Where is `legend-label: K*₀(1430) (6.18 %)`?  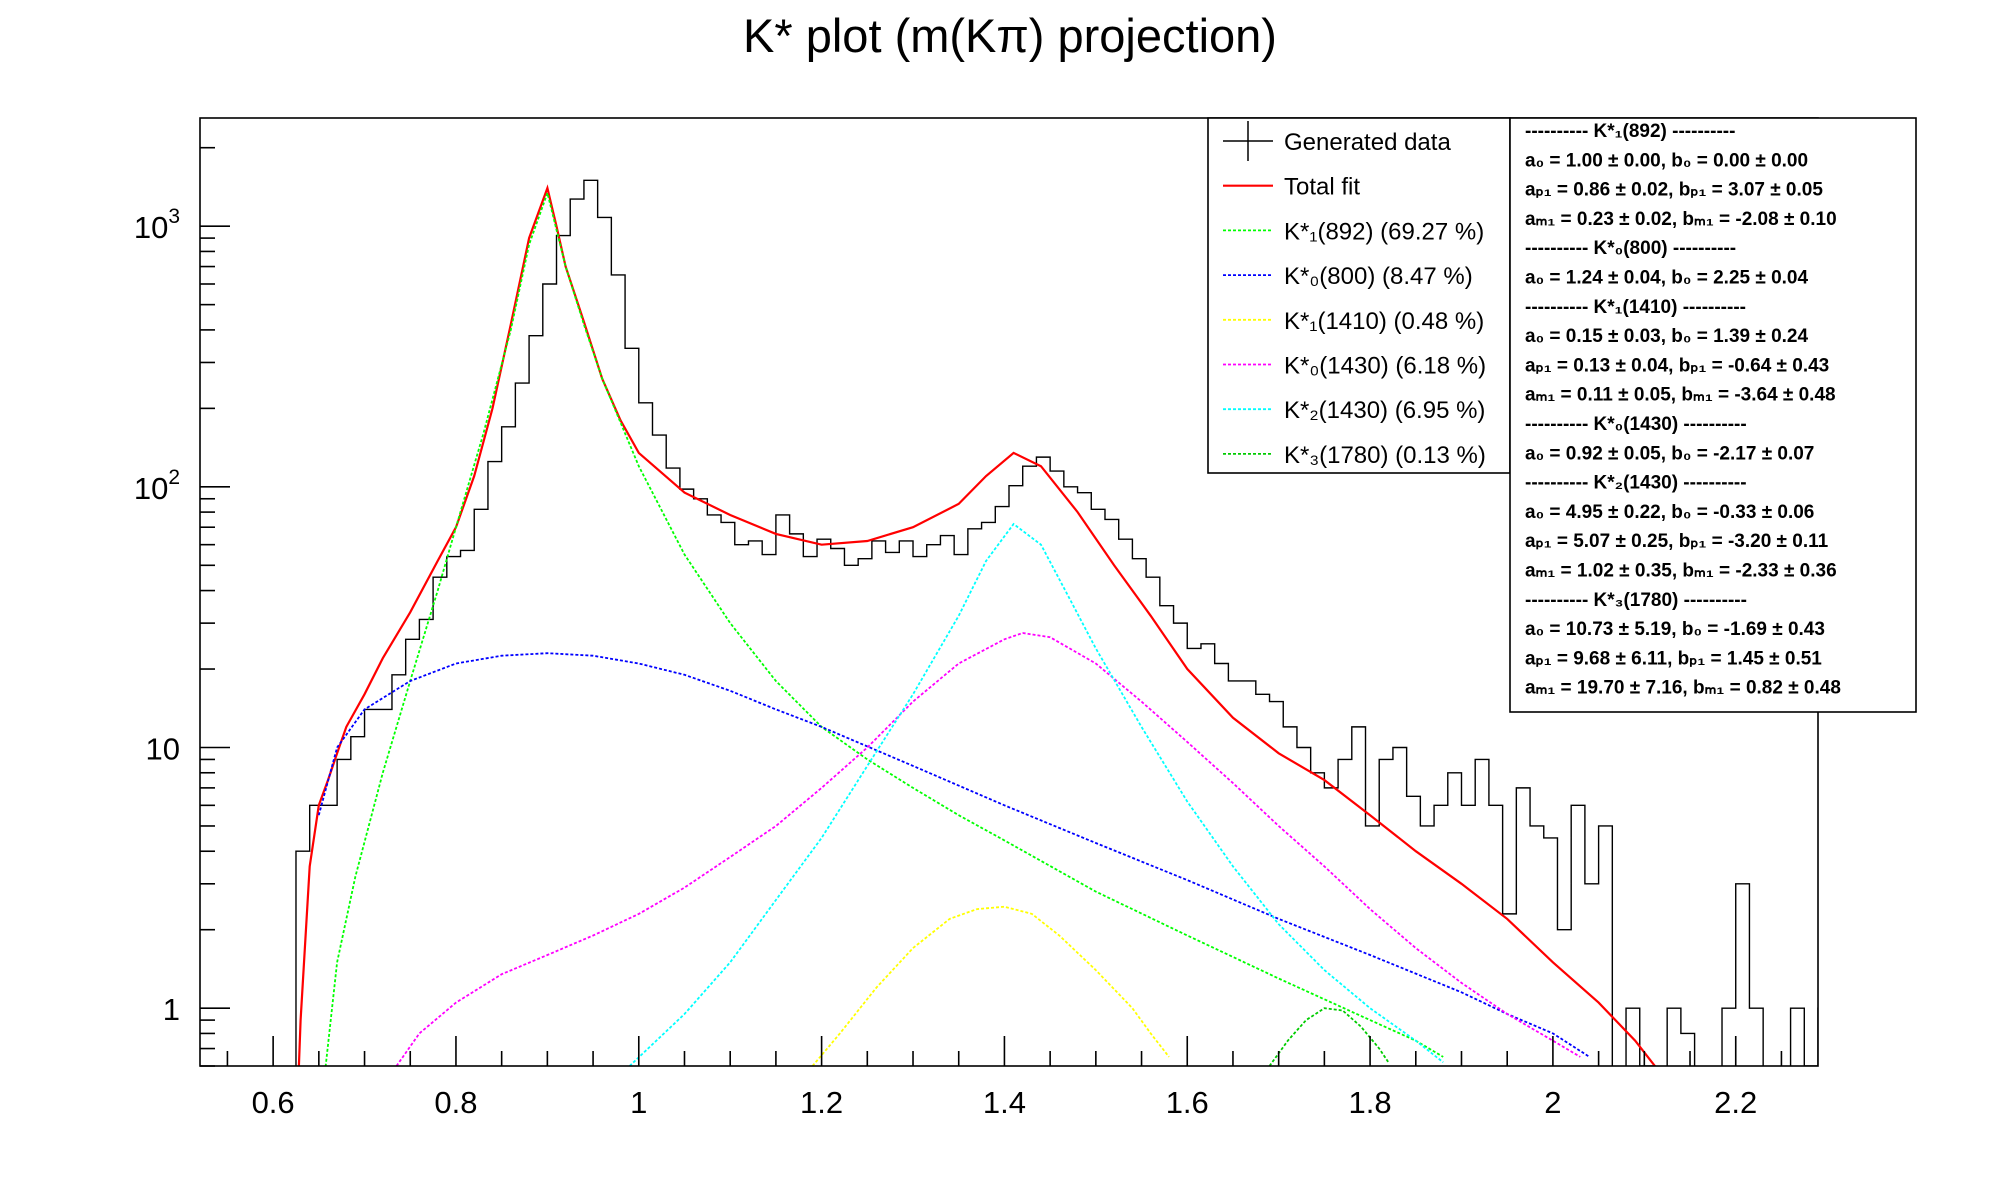
legend-label: K*₀(1430) (6.18 %) is located at coordinates (1385, 366).